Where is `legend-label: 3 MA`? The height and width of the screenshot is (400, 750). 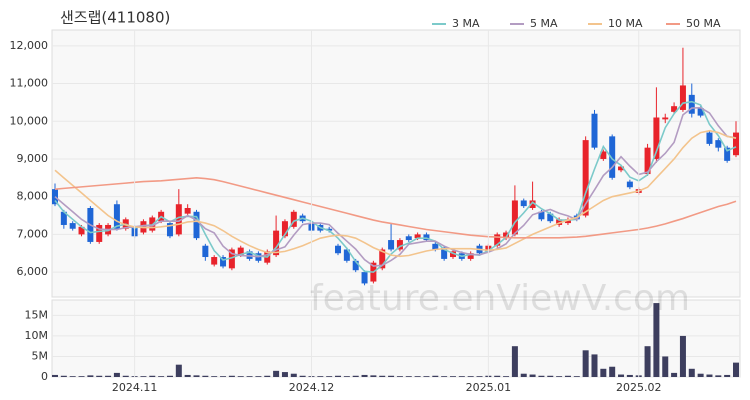
legend-label: 3 MA is located at coordinates (466, 23).